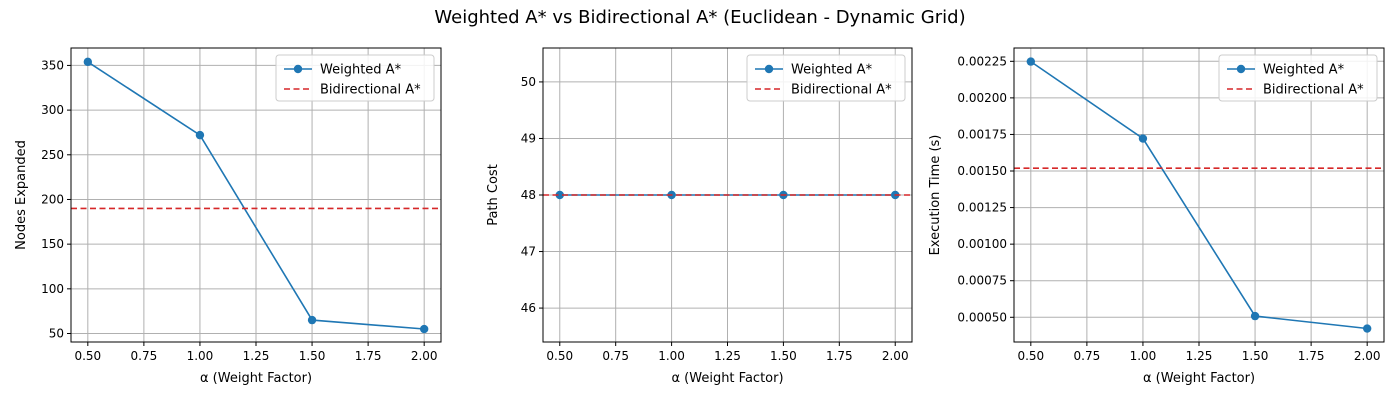 The image size is (1400, 400). Describe the element at coordinates (52, 65) in the screenshot. I see `y-tick-label: 350` at that location.